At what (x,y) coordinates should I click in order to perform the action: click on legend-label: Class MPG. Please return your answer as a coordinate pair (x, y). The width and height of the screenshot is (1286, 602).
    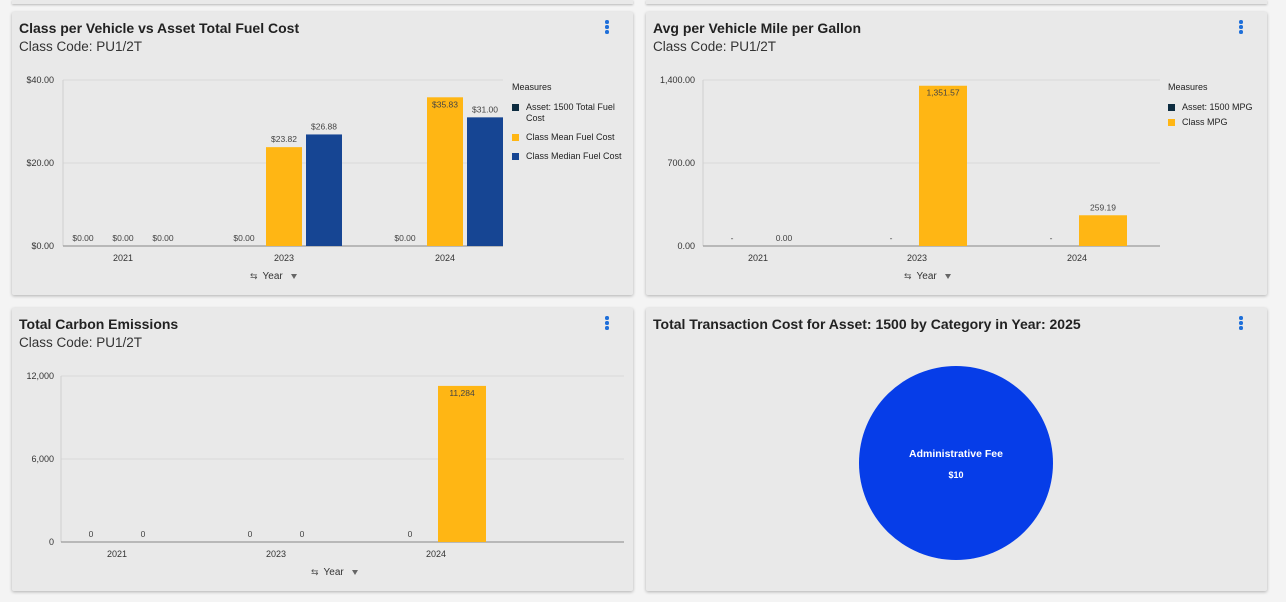
    Looking at the image, I should click on (1205, 122).